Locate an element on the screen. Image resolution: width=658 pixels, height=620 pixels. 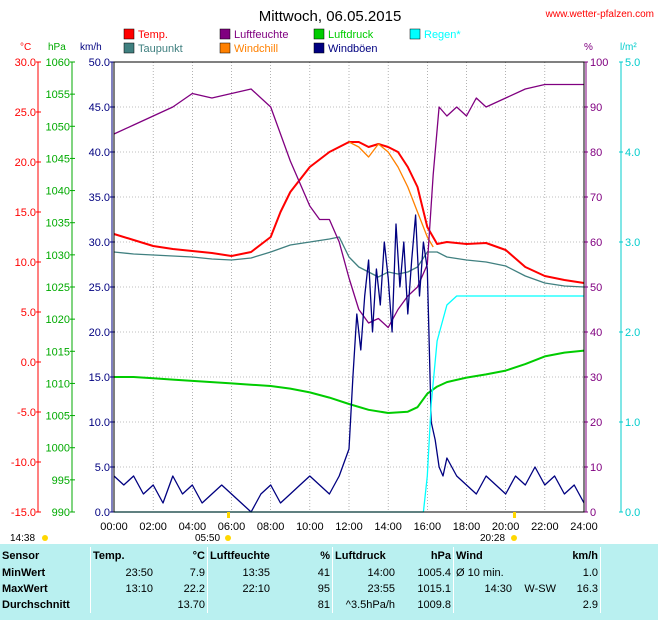
sunset-tick is located at coordinates (514, 515).